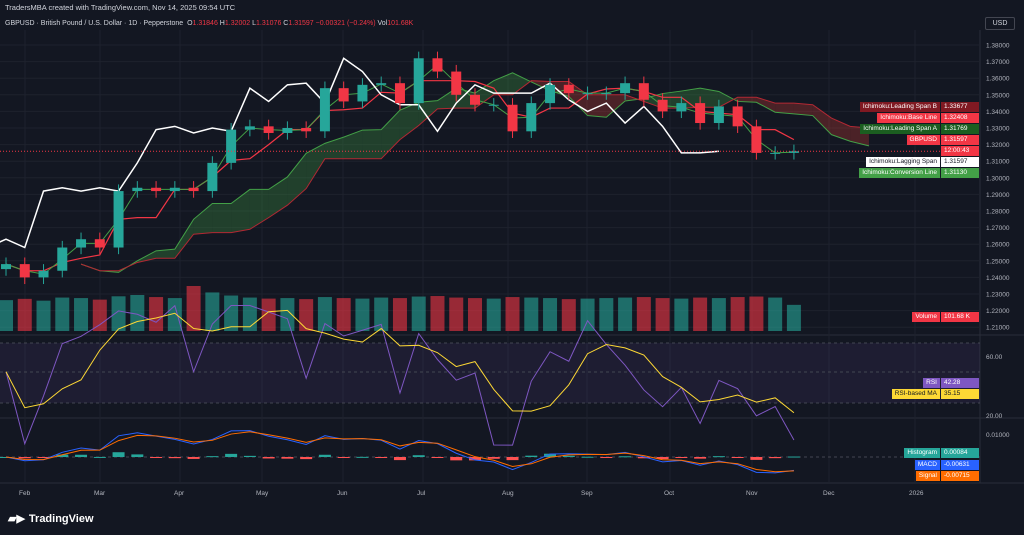  What do you see at coordinates (998, 95) in the screenshot?
I see `price-tick: 1.35000` at bounding box center [998, 95].